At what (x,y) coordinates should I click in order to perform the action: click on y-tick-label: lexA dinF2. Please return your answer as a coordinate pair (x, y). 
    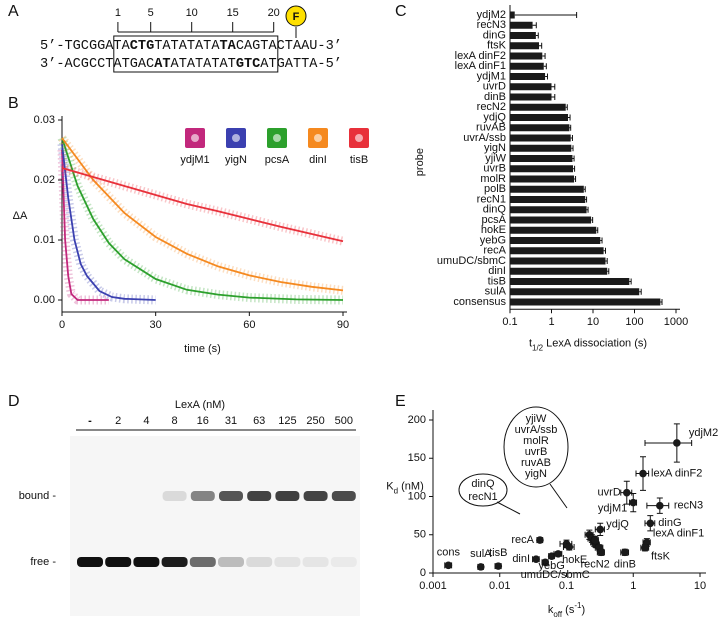
    Looking at the image, I should click on (480, 56).